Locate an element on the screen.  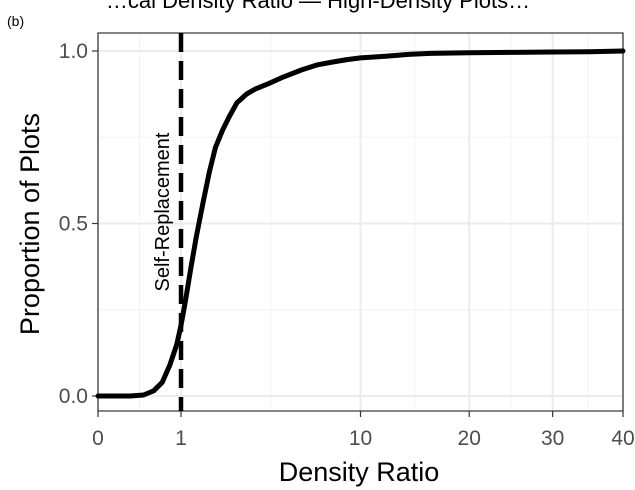
panel-label: (b) is located at coordinates (15, 21).